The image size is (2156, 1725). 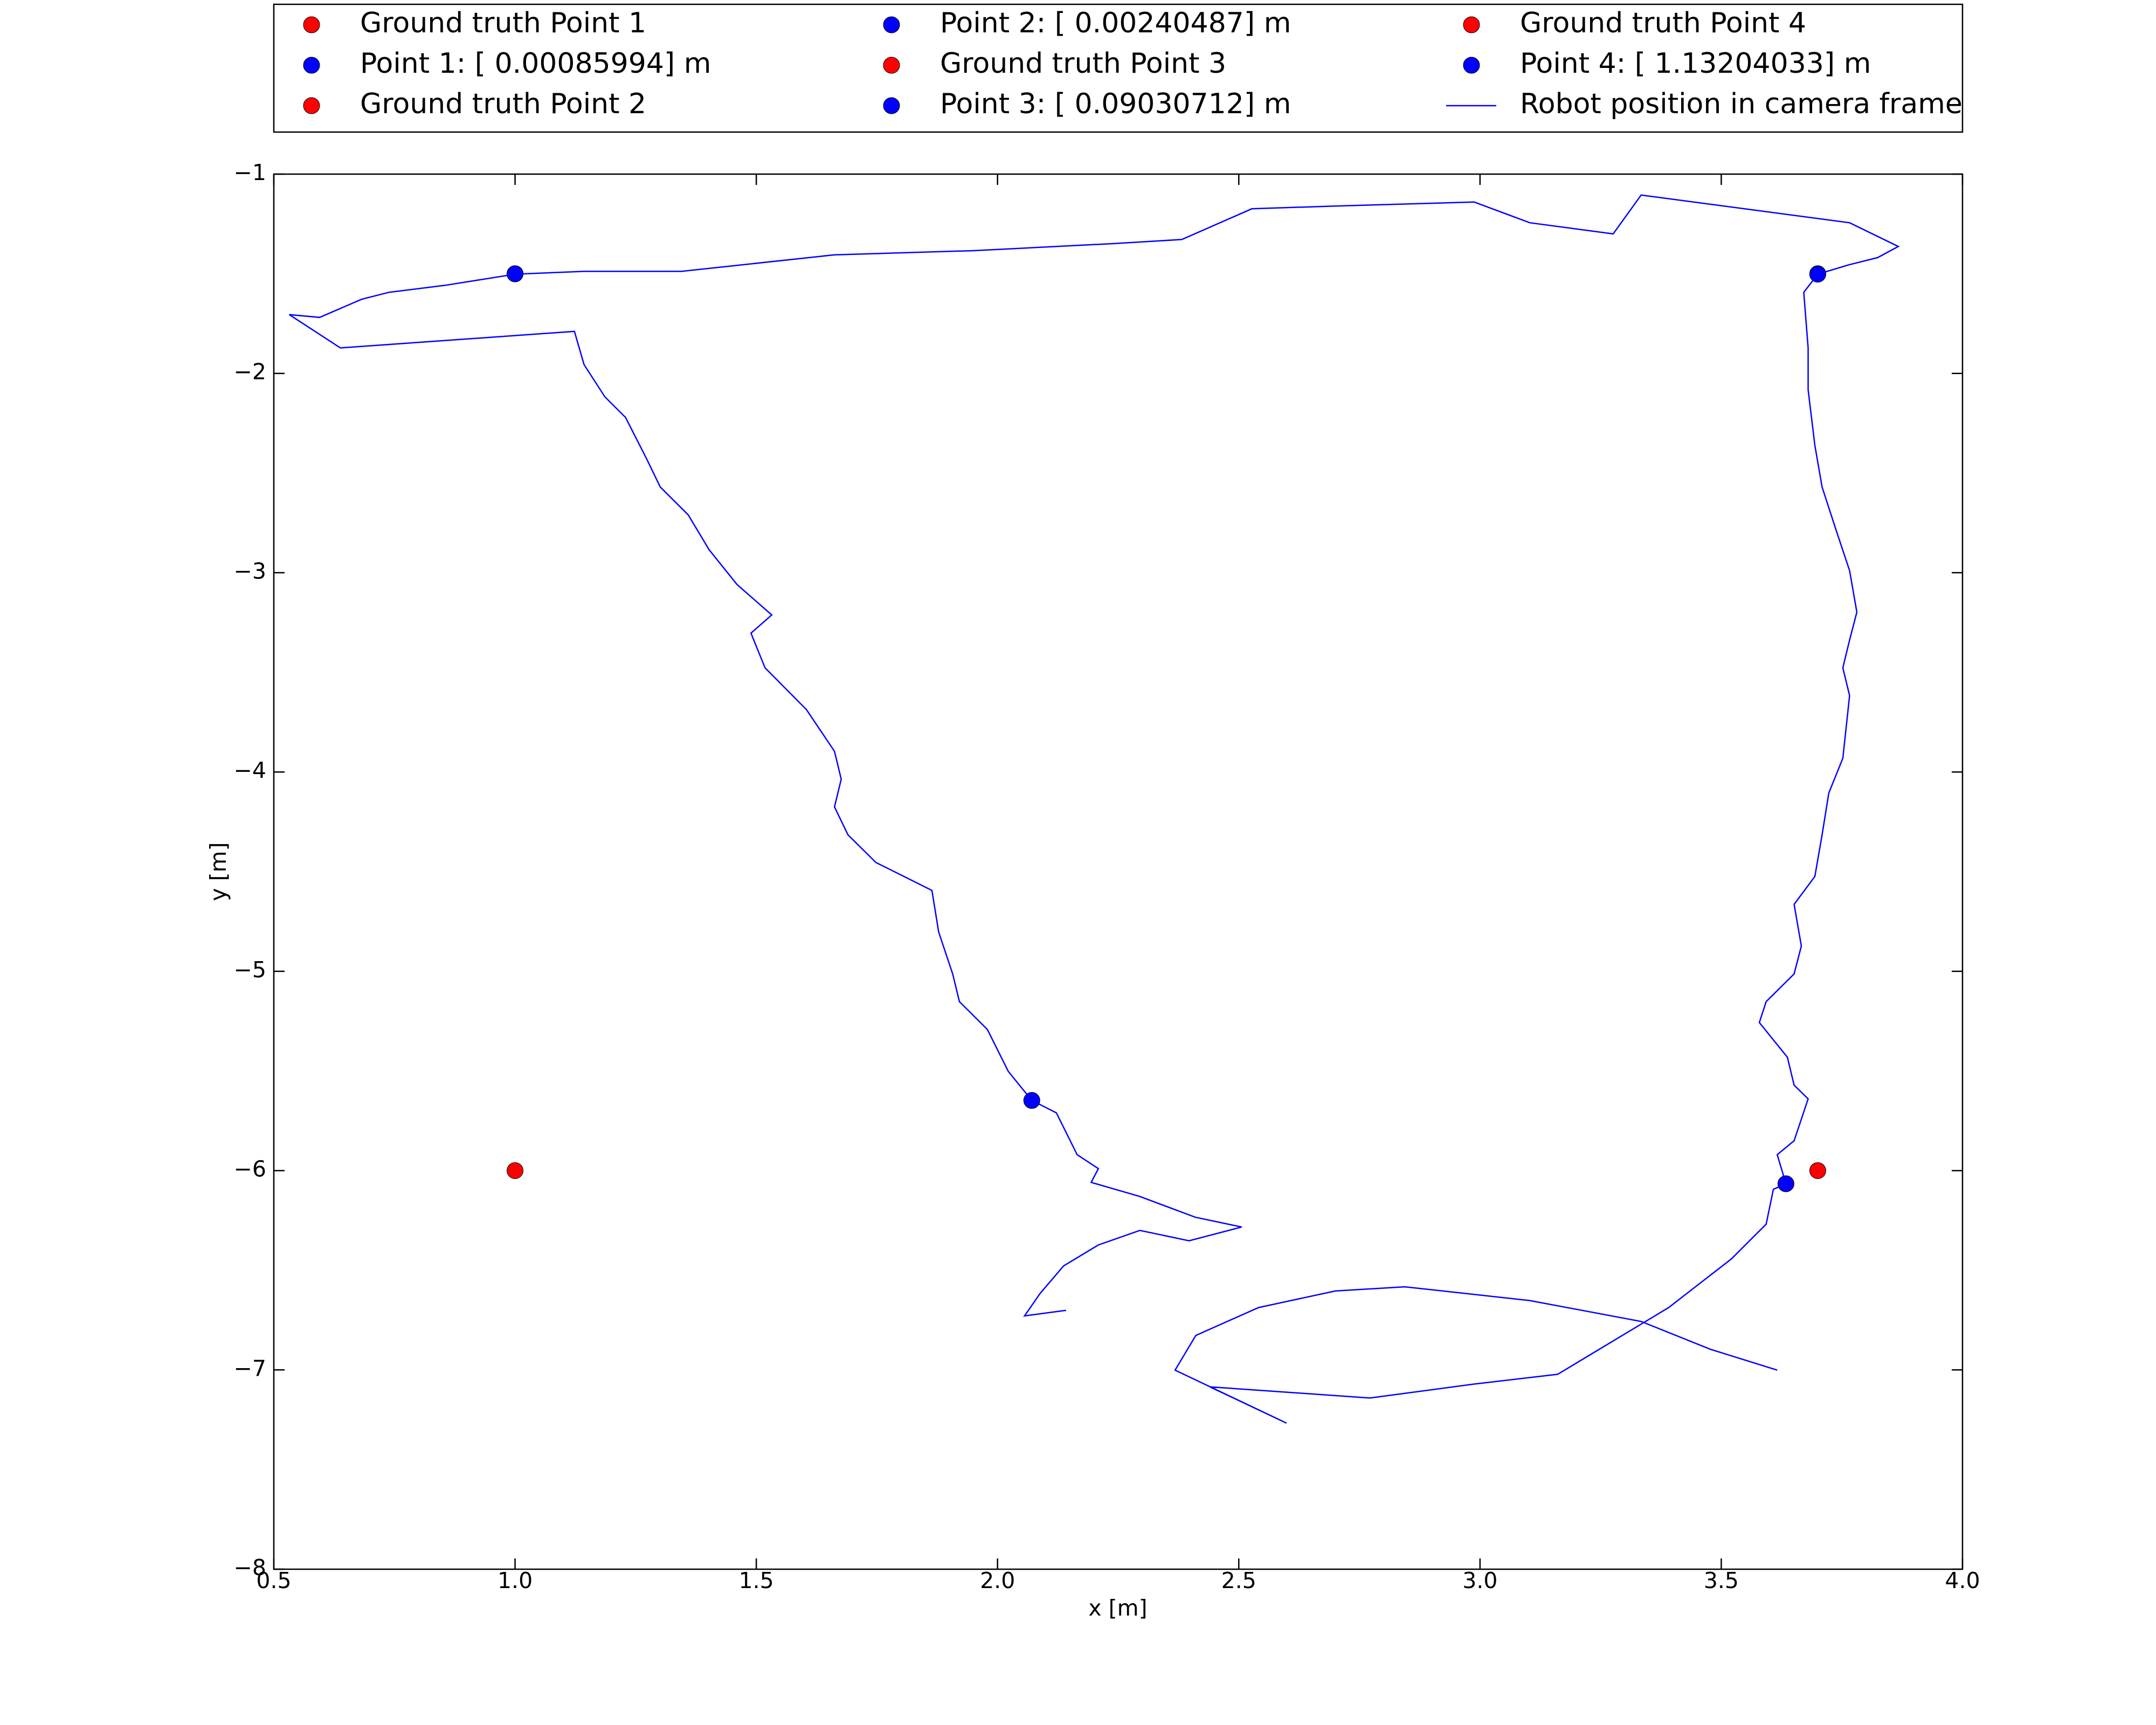 What do you see at coordinates (250, 1368) in the screenshot?
I see `y-tick-label: −7` at bounding box center [250, 1368].